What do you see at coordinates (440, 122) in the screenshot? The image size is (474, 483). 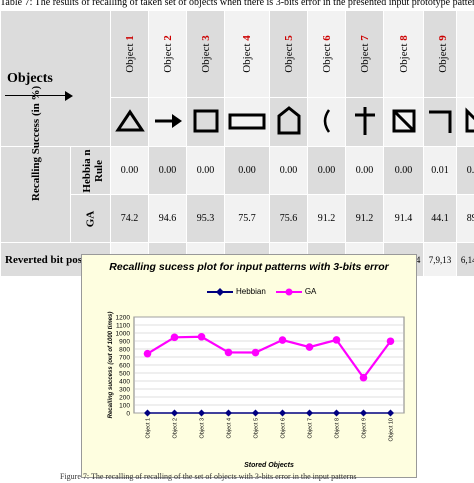 I see `corner-icon` at bounding box center [440, 122].